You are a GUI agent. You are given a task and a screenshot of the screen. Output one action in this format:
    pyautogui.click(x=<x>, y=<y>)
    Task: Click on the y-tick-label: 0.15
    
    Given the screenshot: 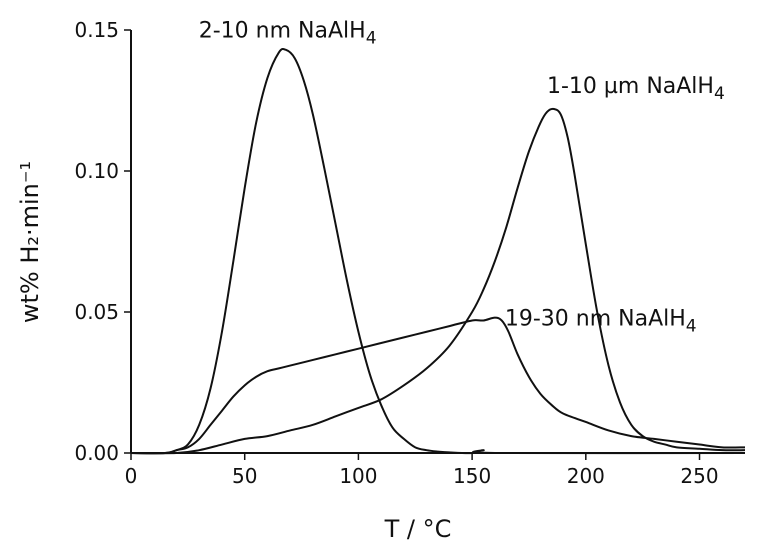 What is the action you would take?
    pyautogui.click(x=96, y=30)
    